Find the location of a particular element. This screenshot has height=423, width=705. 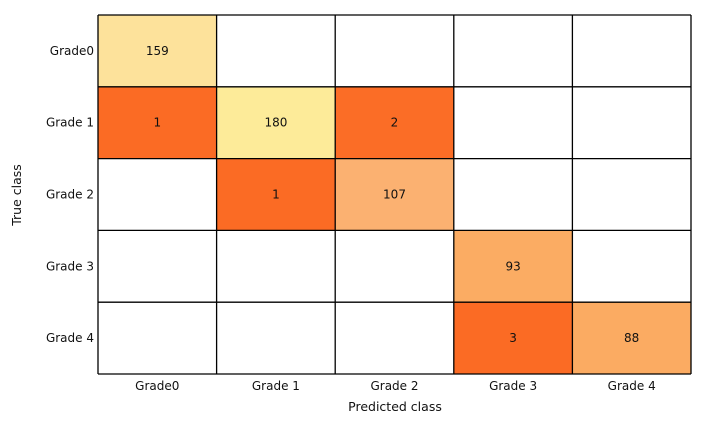

y-axis-title: True class is located at coordinates (16, 195).